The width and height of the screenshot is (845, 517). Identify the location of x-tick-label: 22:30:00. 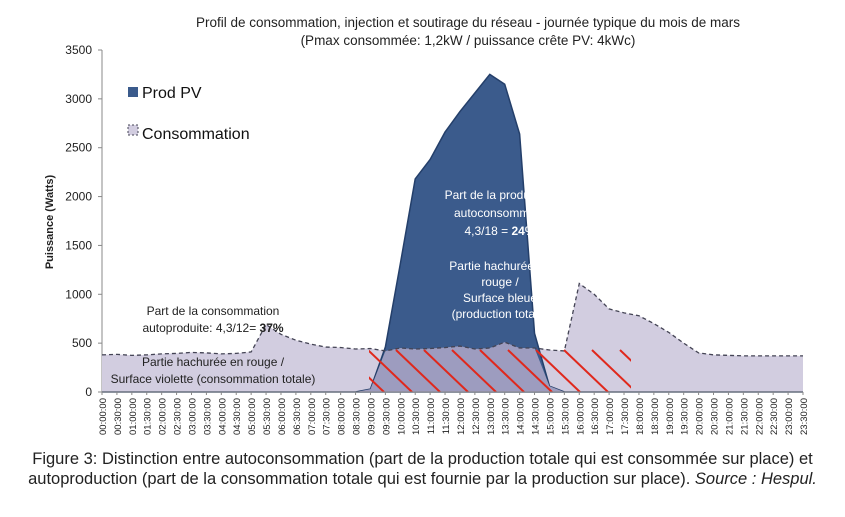
(774, 416).